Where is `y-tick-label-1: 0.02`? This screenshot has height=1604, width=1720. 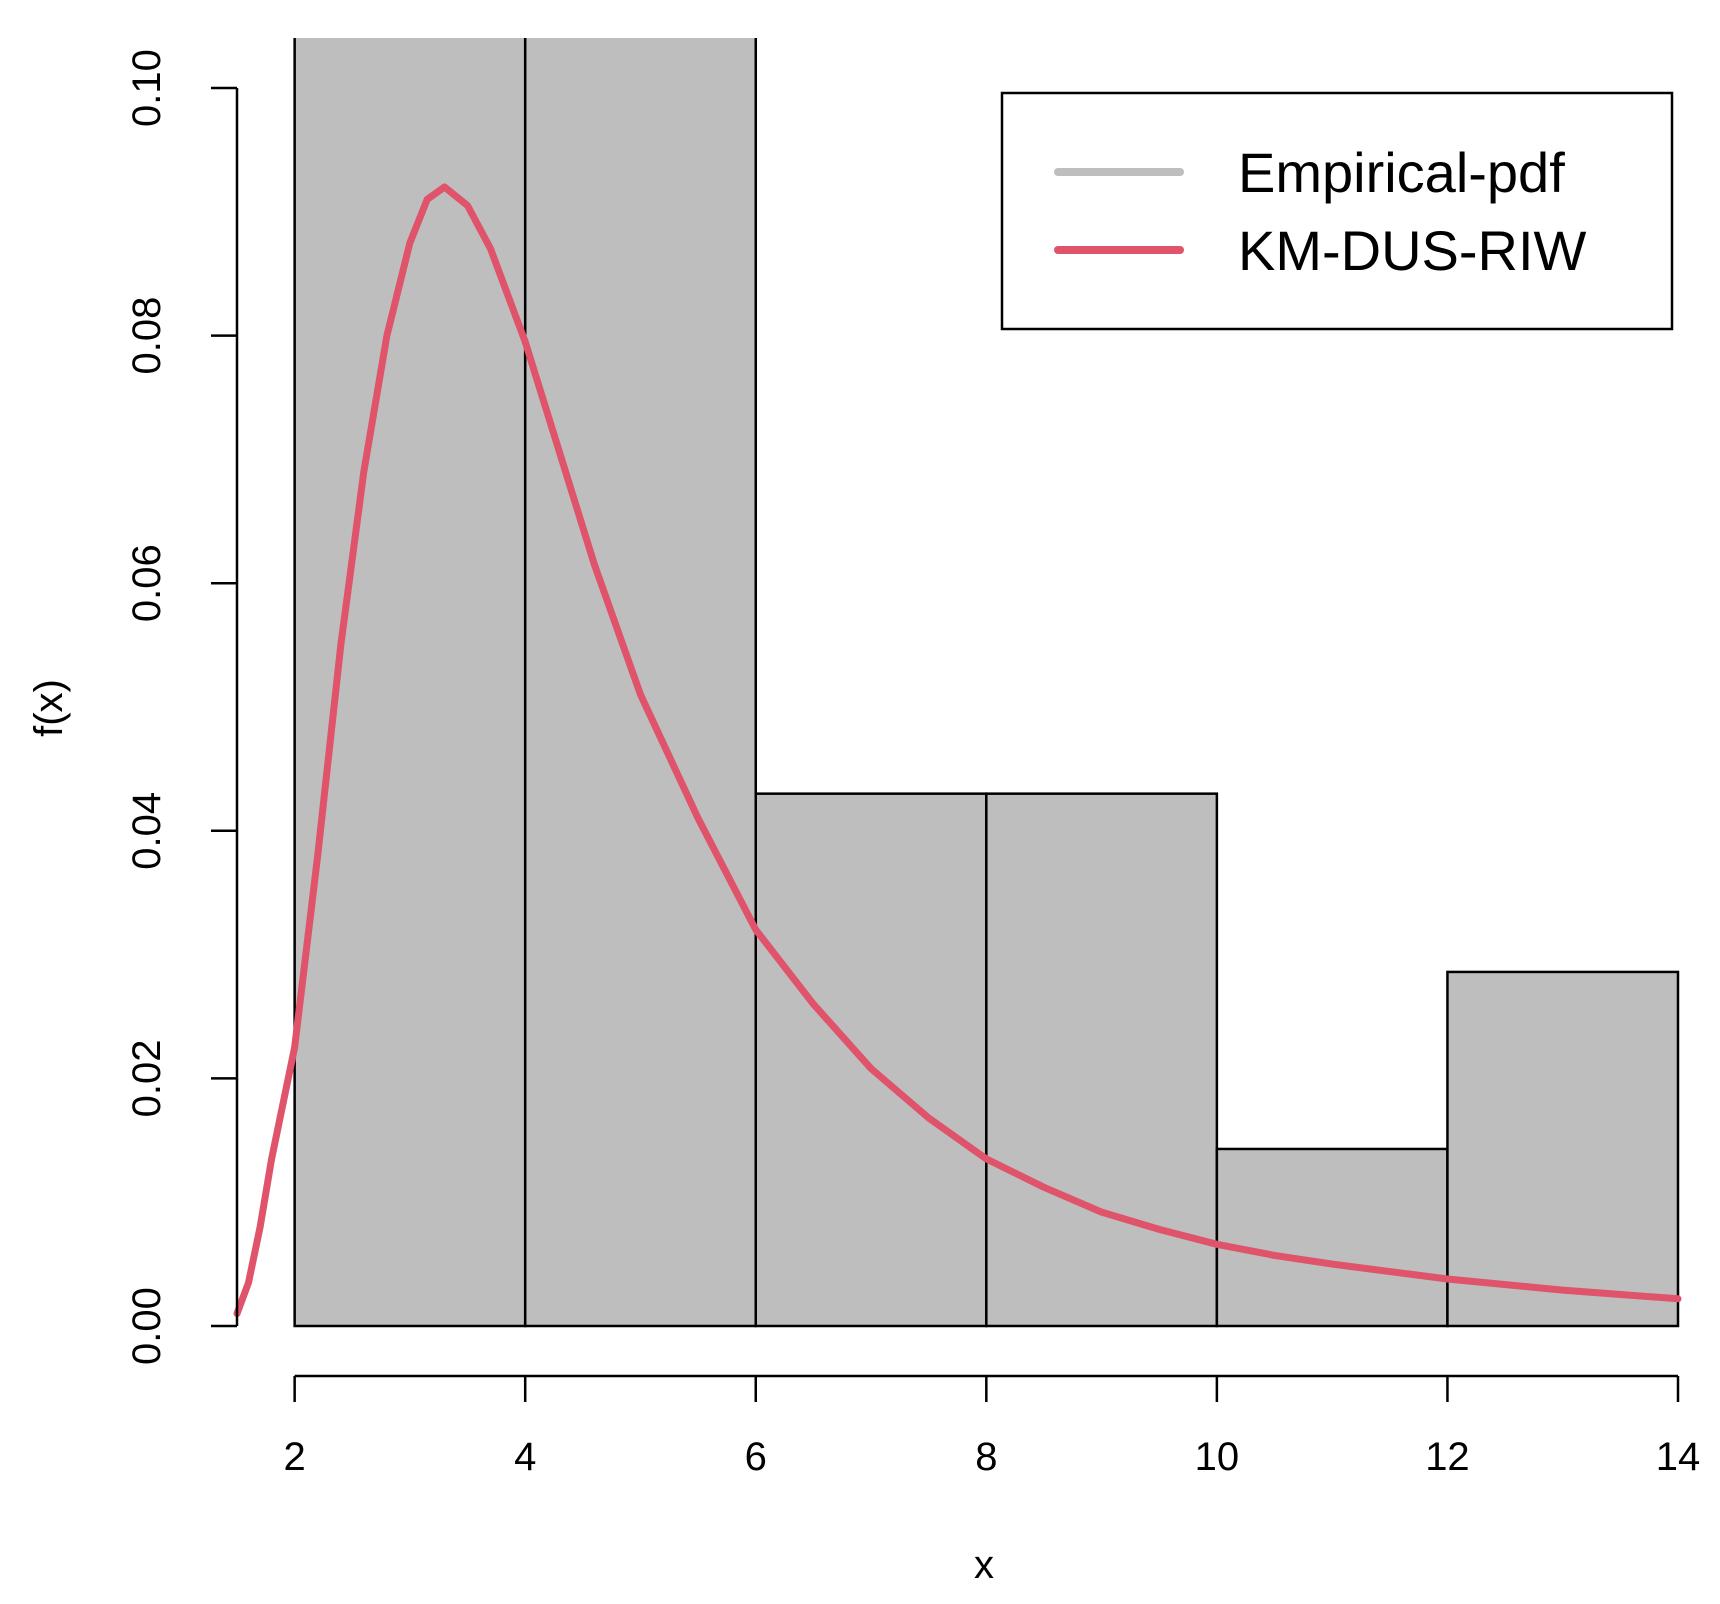 y-tick-label-1: 0.02 is located at coordinates (147, 1078).